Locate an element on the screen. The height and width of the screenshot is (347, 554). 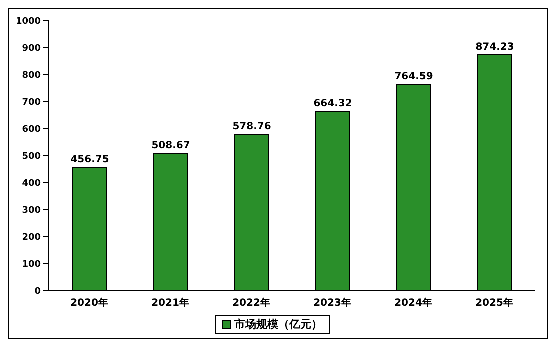
data-label: 874.23 is located at coordinates (495, 47).